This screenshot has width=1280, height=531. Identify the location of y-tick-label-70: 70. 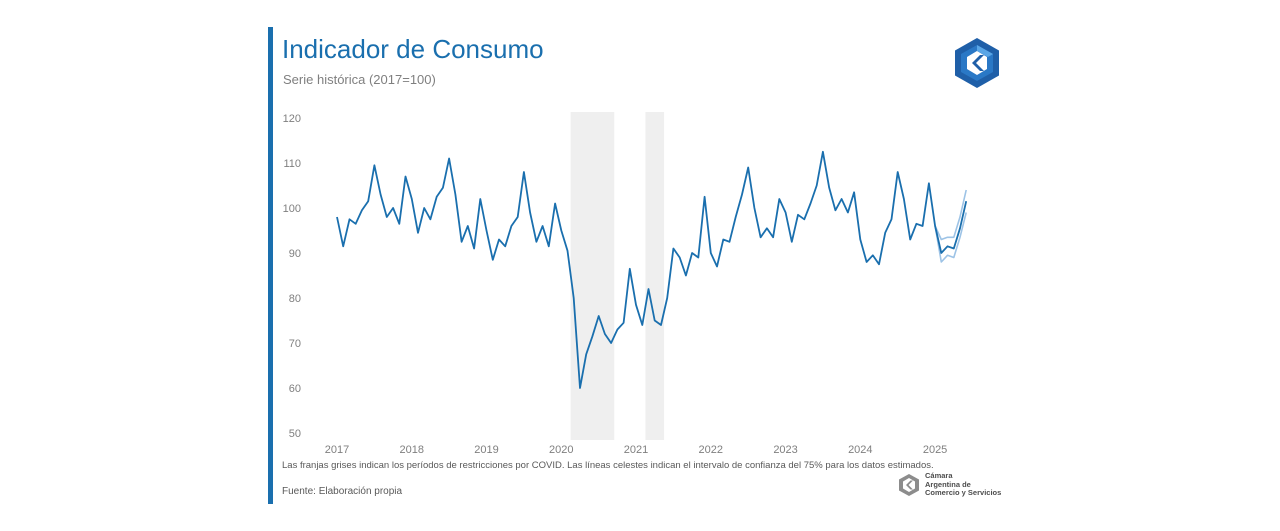
(295, 344).